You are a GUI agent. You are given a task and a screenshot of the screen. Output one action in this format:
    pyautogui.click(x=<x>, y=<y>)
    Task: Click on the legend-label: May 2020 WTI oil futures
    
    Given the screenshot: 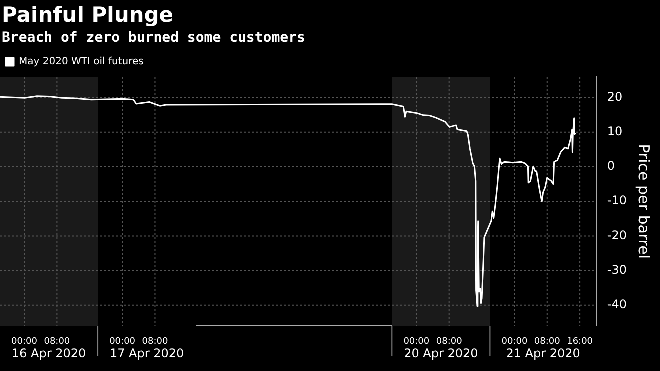 What is the action you would take?
    pyautogui.click(x=81, y=62)
    